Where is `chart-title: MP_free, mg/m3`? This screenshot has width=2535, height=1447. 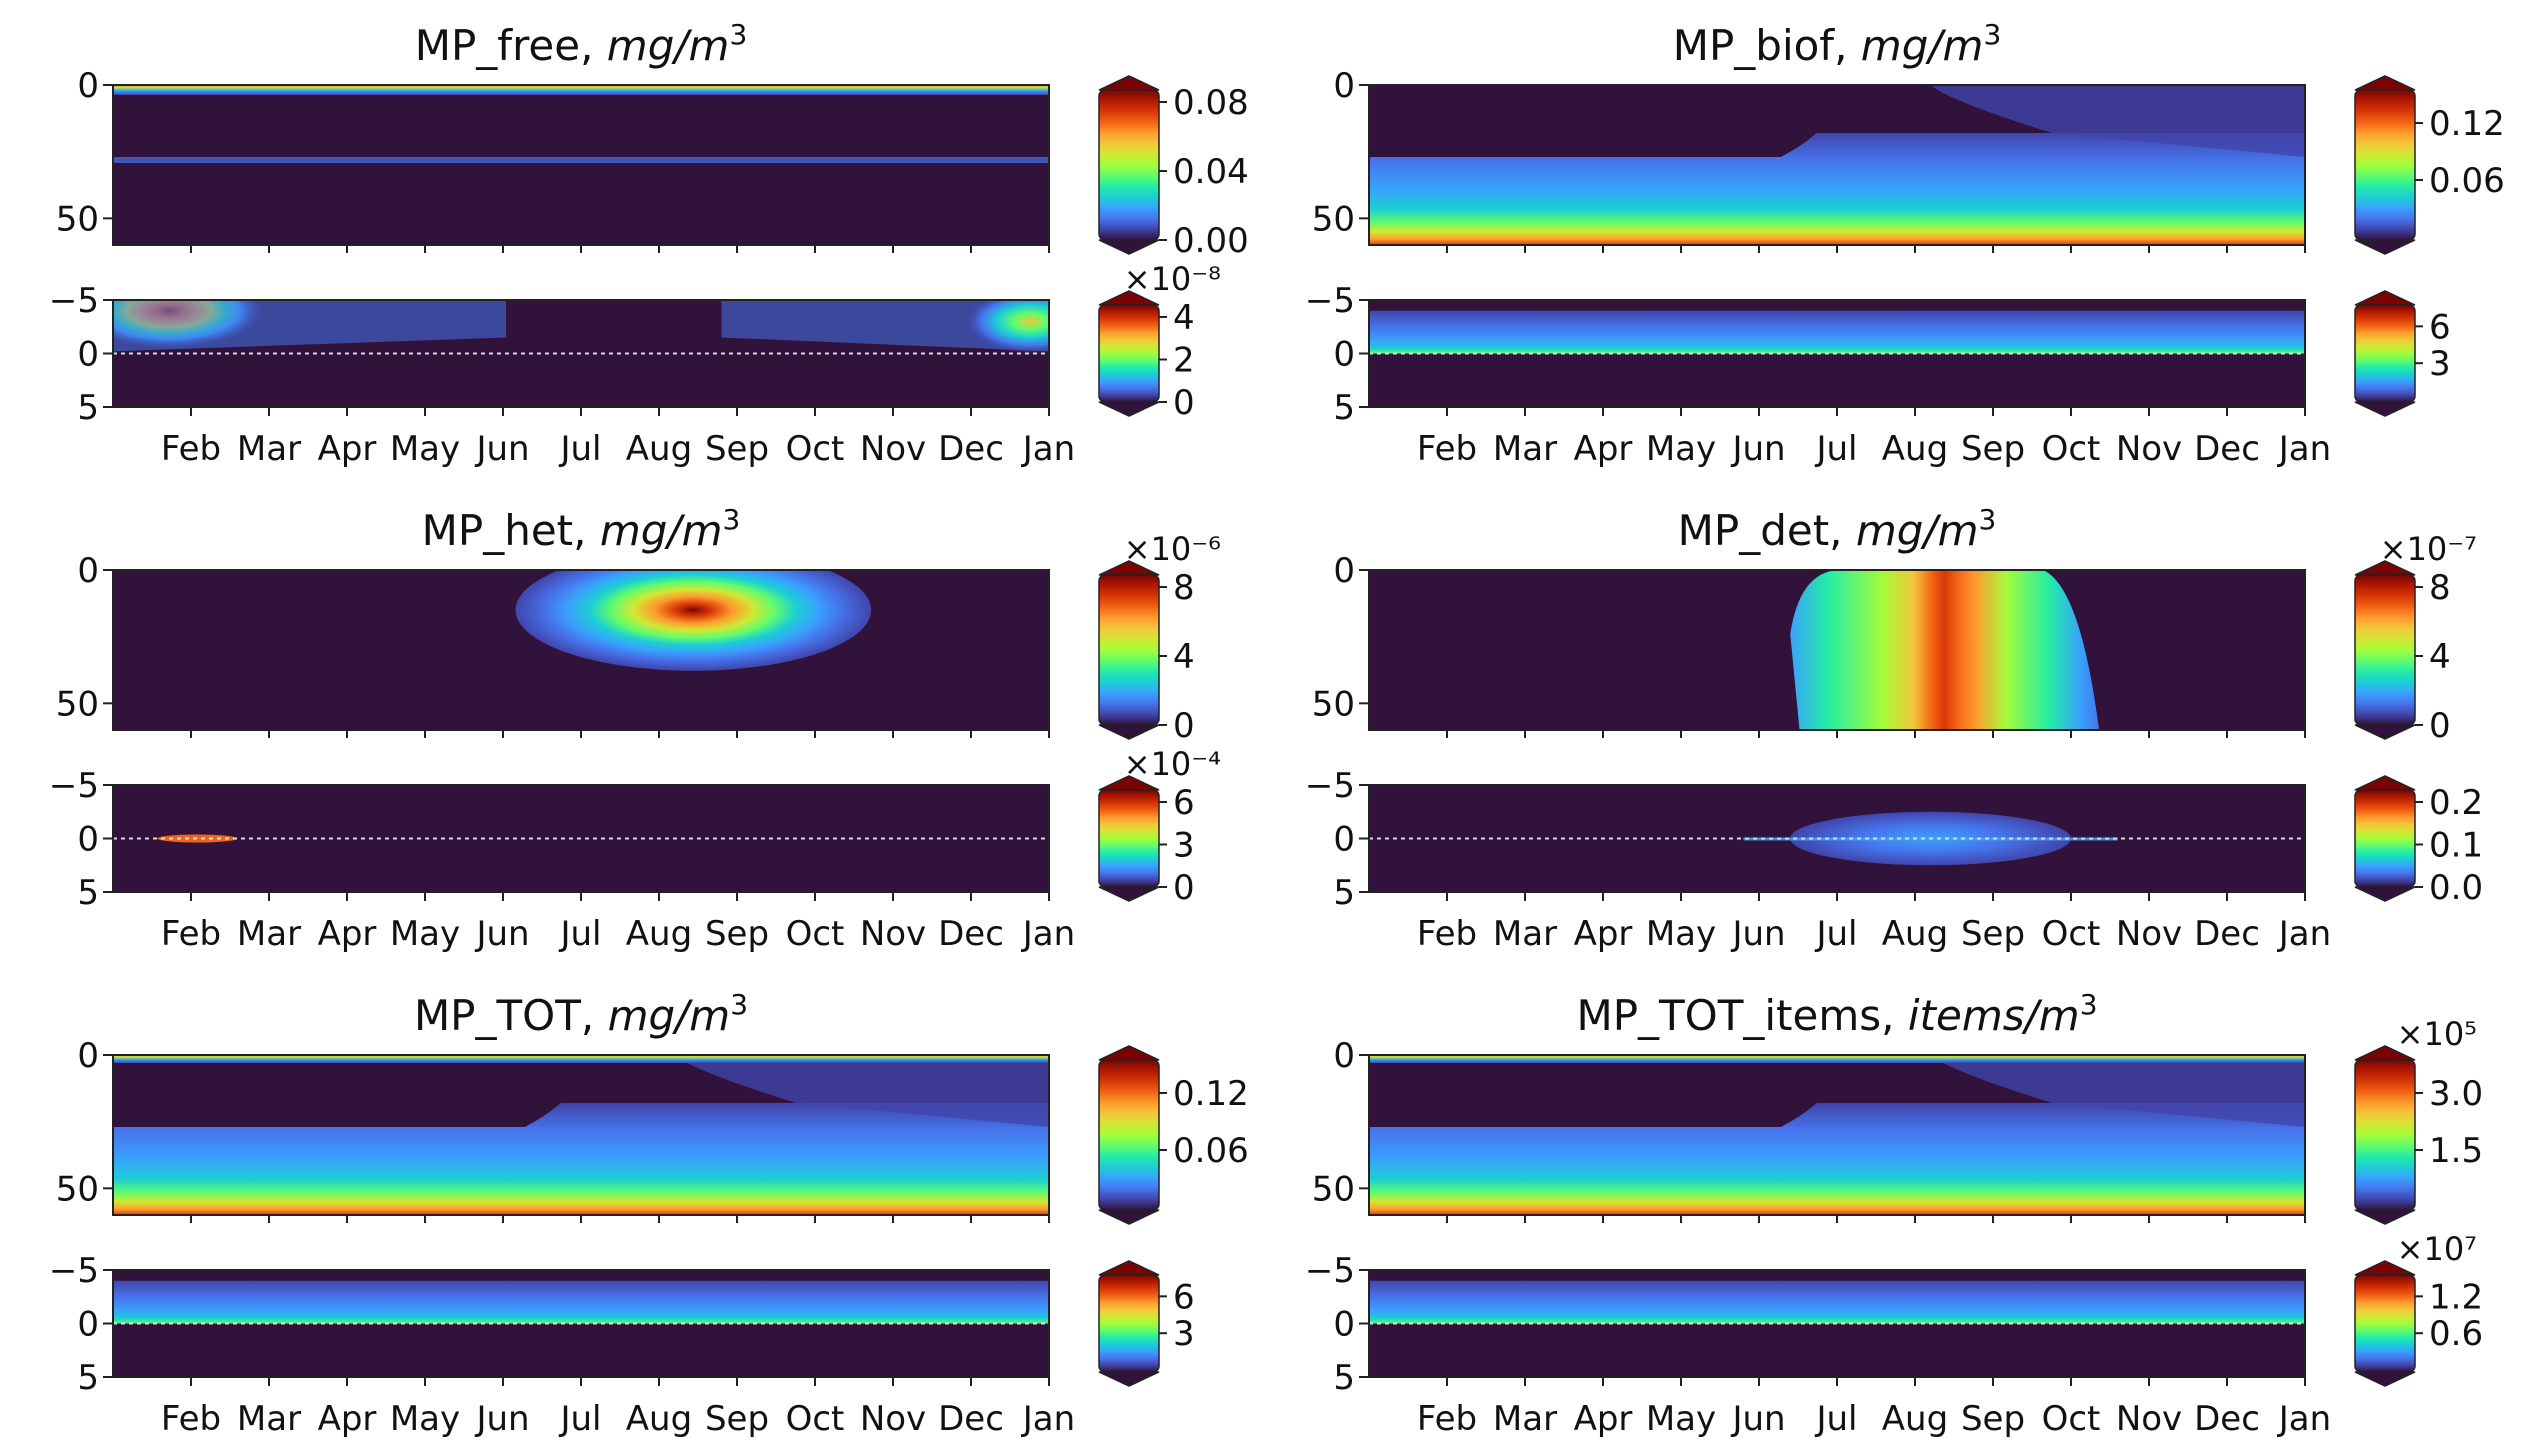
chart-title: MP_free, mg/m3 is located at coordinates (581, 44).